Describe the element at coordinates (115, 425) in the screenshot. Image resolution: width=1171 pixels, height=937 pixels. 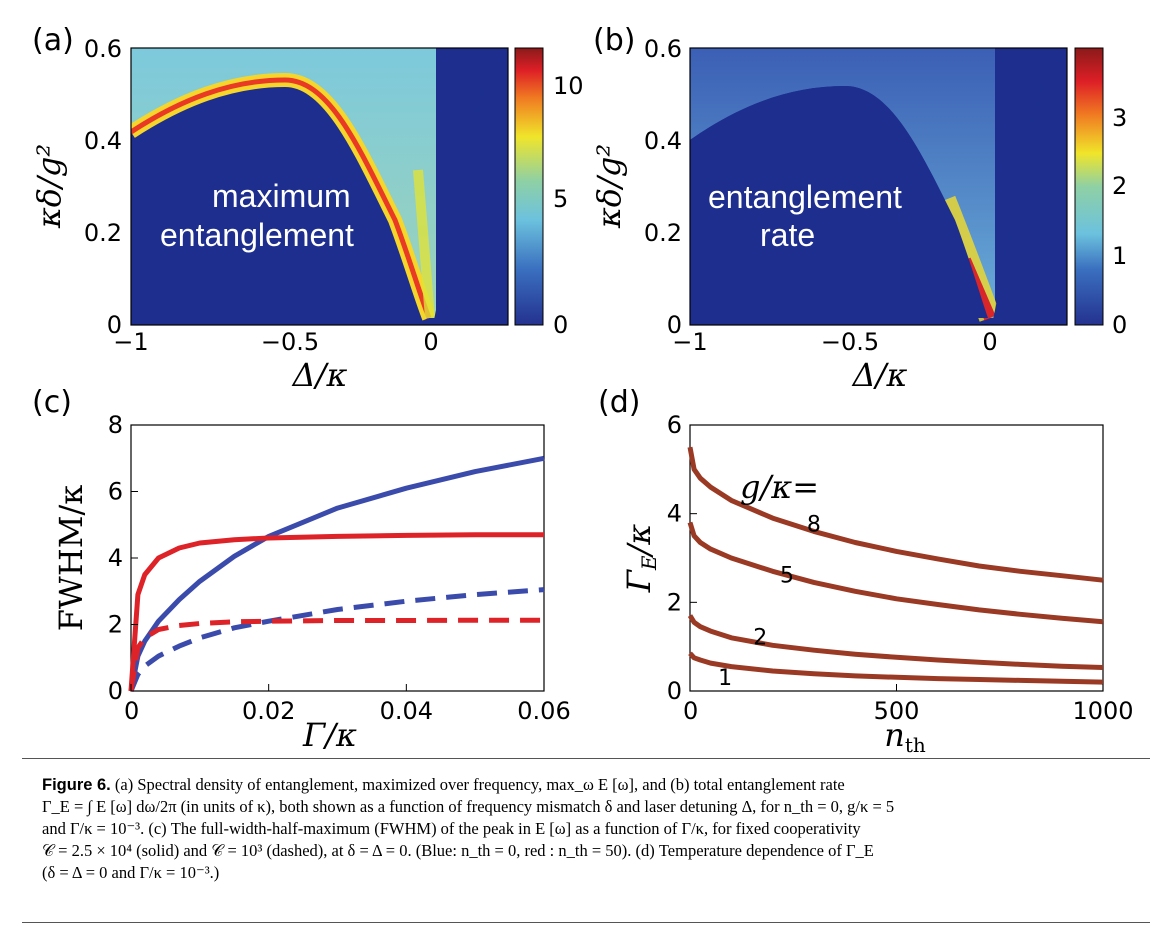
I see `y-tick-label: 8` at that location.